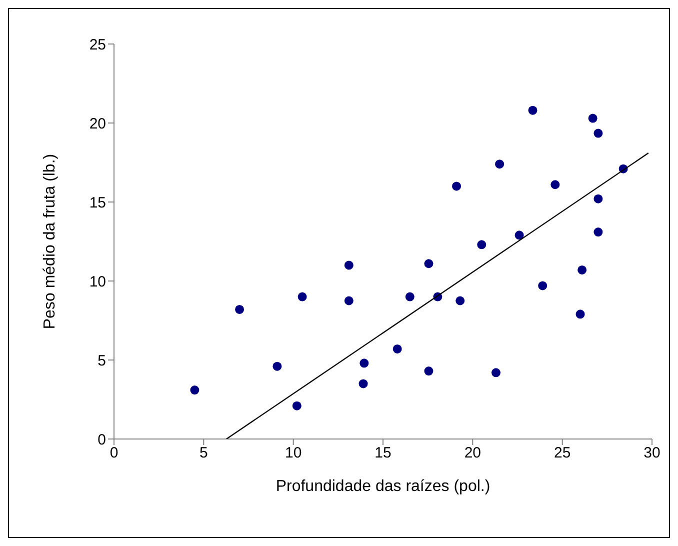  What do you see at coordinates (97, 45) in the screenshot?
I see `y-tick-label: 25` at bounding box center [97, 45].